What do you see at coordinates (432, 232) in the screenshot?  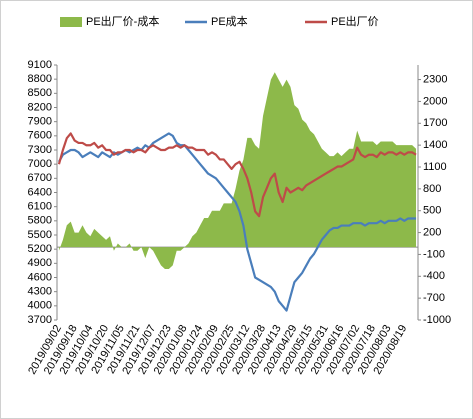 I see `y2-tick-label: 200` at bounding box center [432, 232].